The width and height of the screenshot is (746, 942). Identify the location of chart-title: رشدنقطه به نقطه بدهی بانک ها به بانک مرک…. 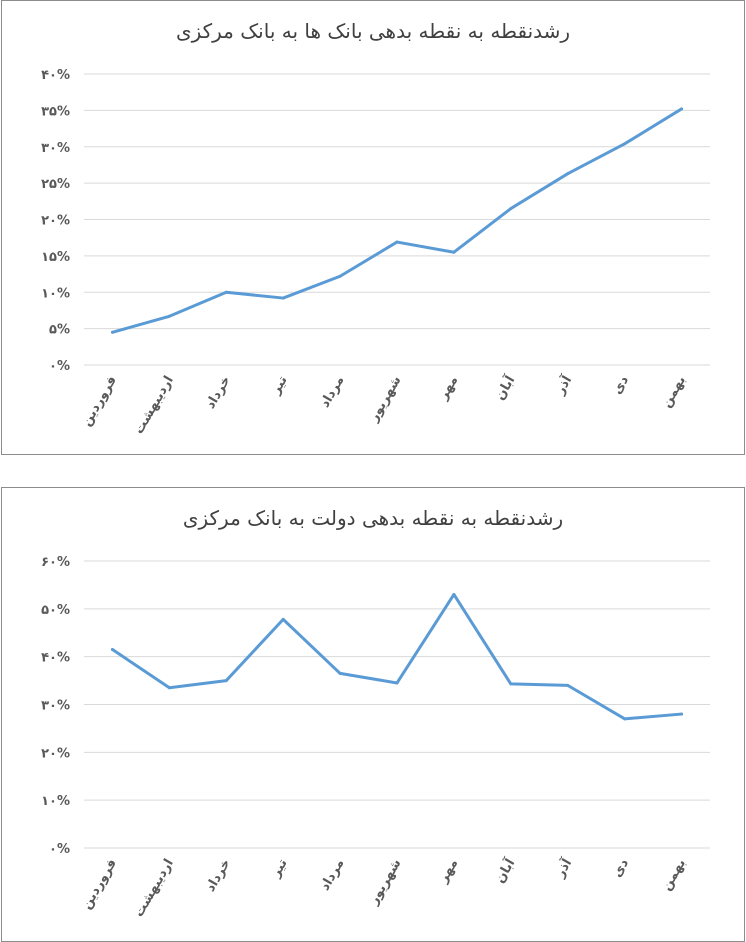
(373, 31).